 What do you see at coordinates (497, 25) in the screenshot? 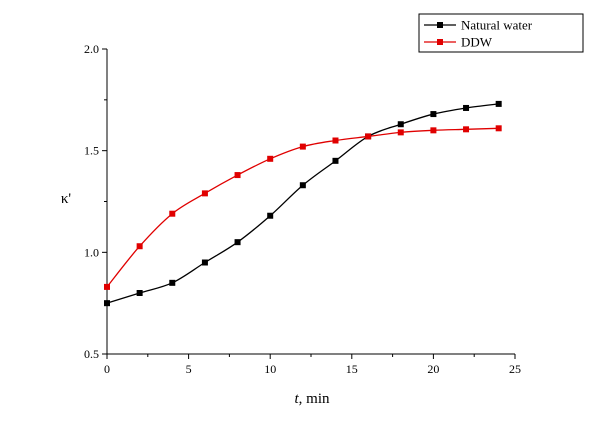
I see `legend-label-natural-water: Natural water` at bounding box center [497, 25].